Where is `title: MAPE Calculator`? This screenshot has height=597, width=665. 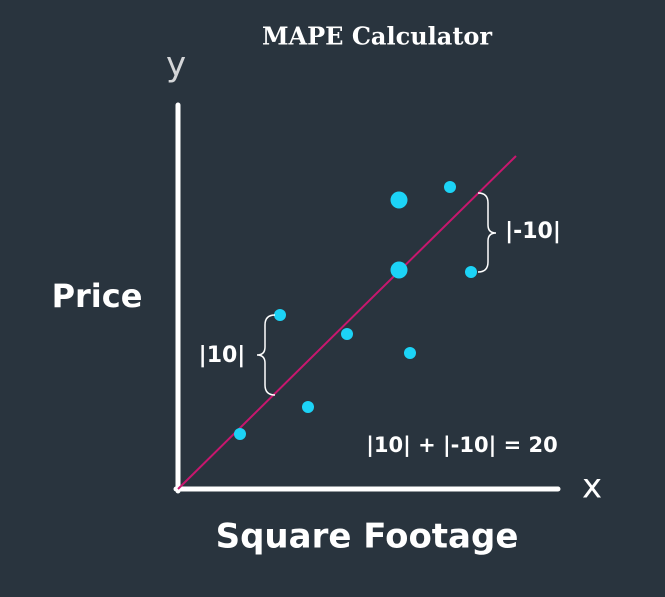 title: MAPE Calculator is located at coordinates (377, 36).